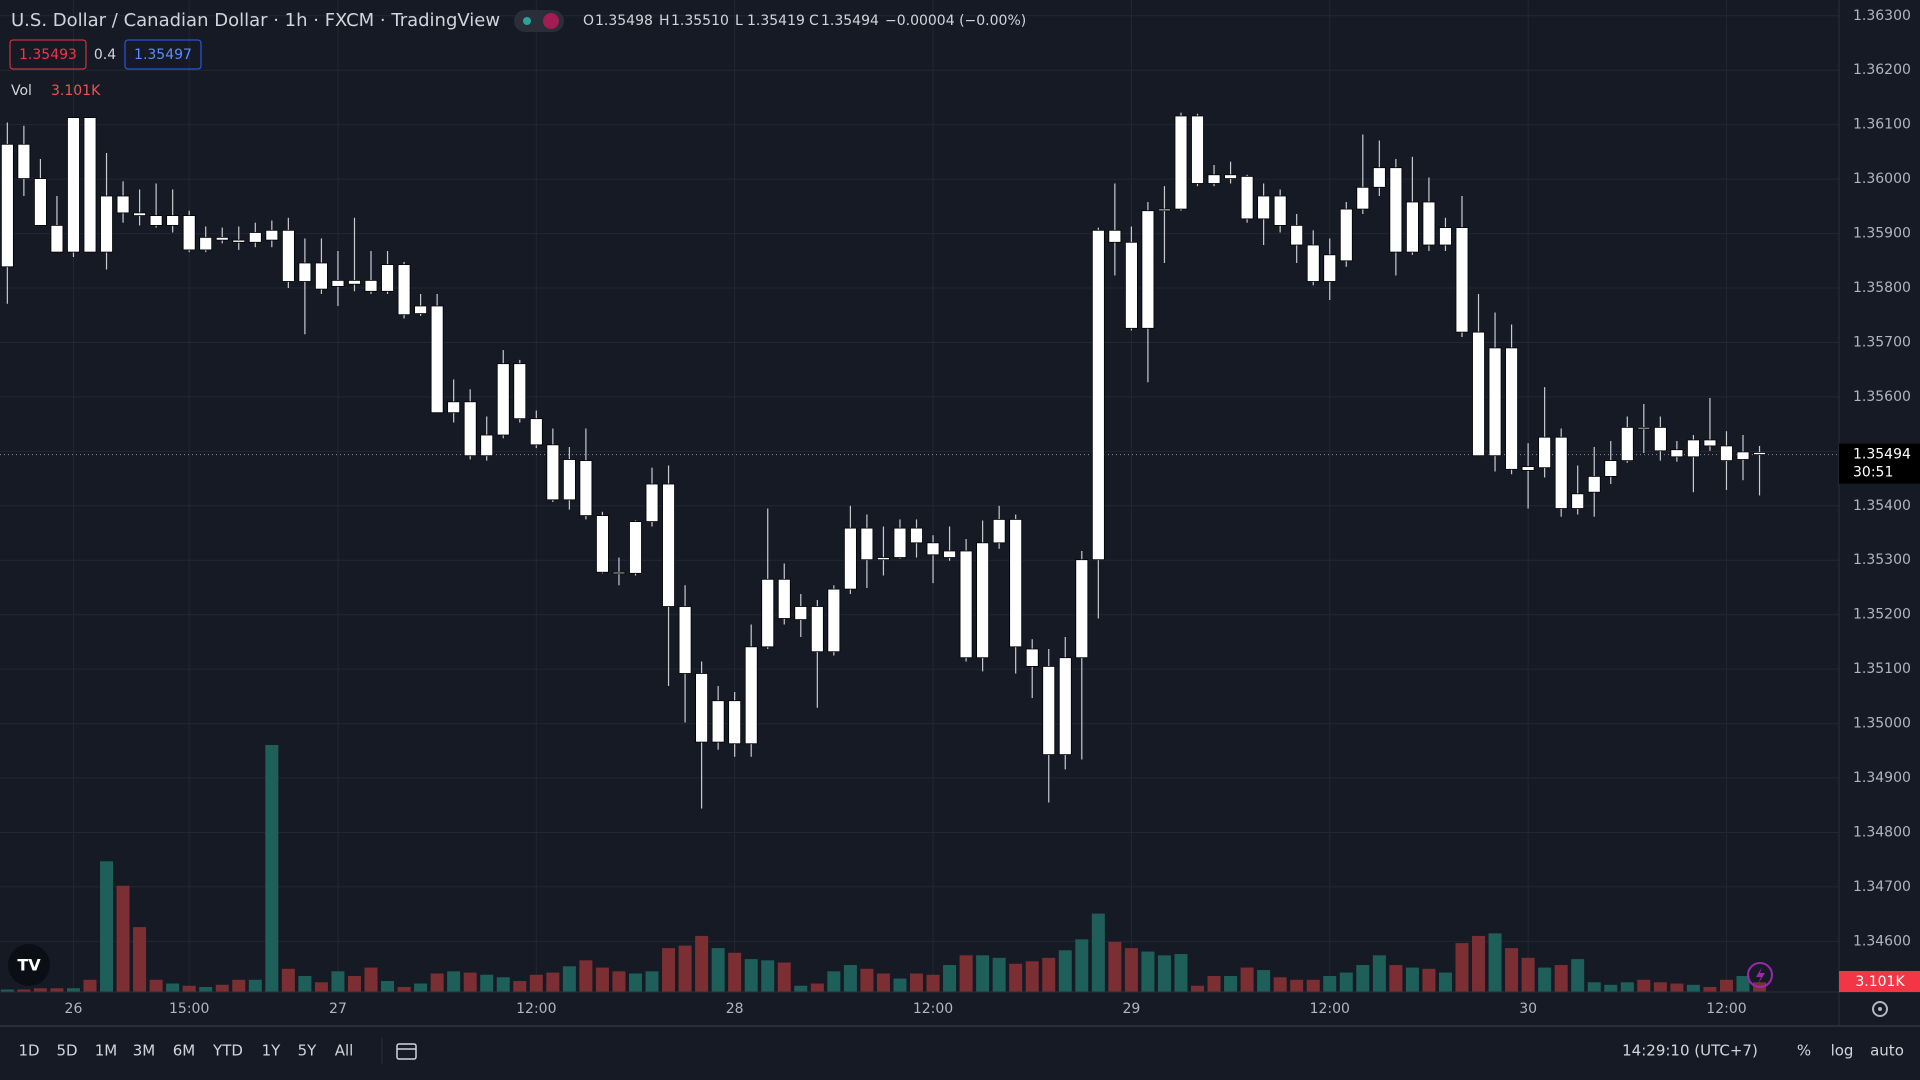 The width and height of the screenshot is (1920, 1080). What do you see at coordinates (539, 21) in the screenshot?
I see `status-toggle` at bounding box center [539, 21].